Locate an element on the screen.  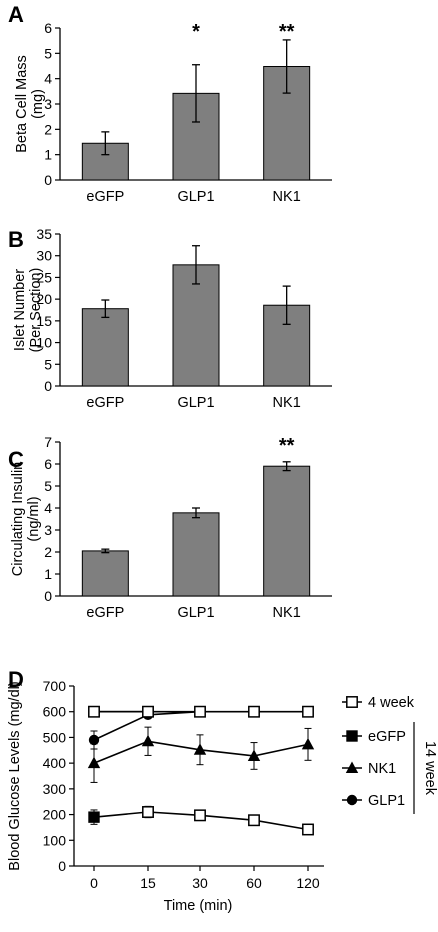
legend-item: eGFP is located at coordinates (374, 737).